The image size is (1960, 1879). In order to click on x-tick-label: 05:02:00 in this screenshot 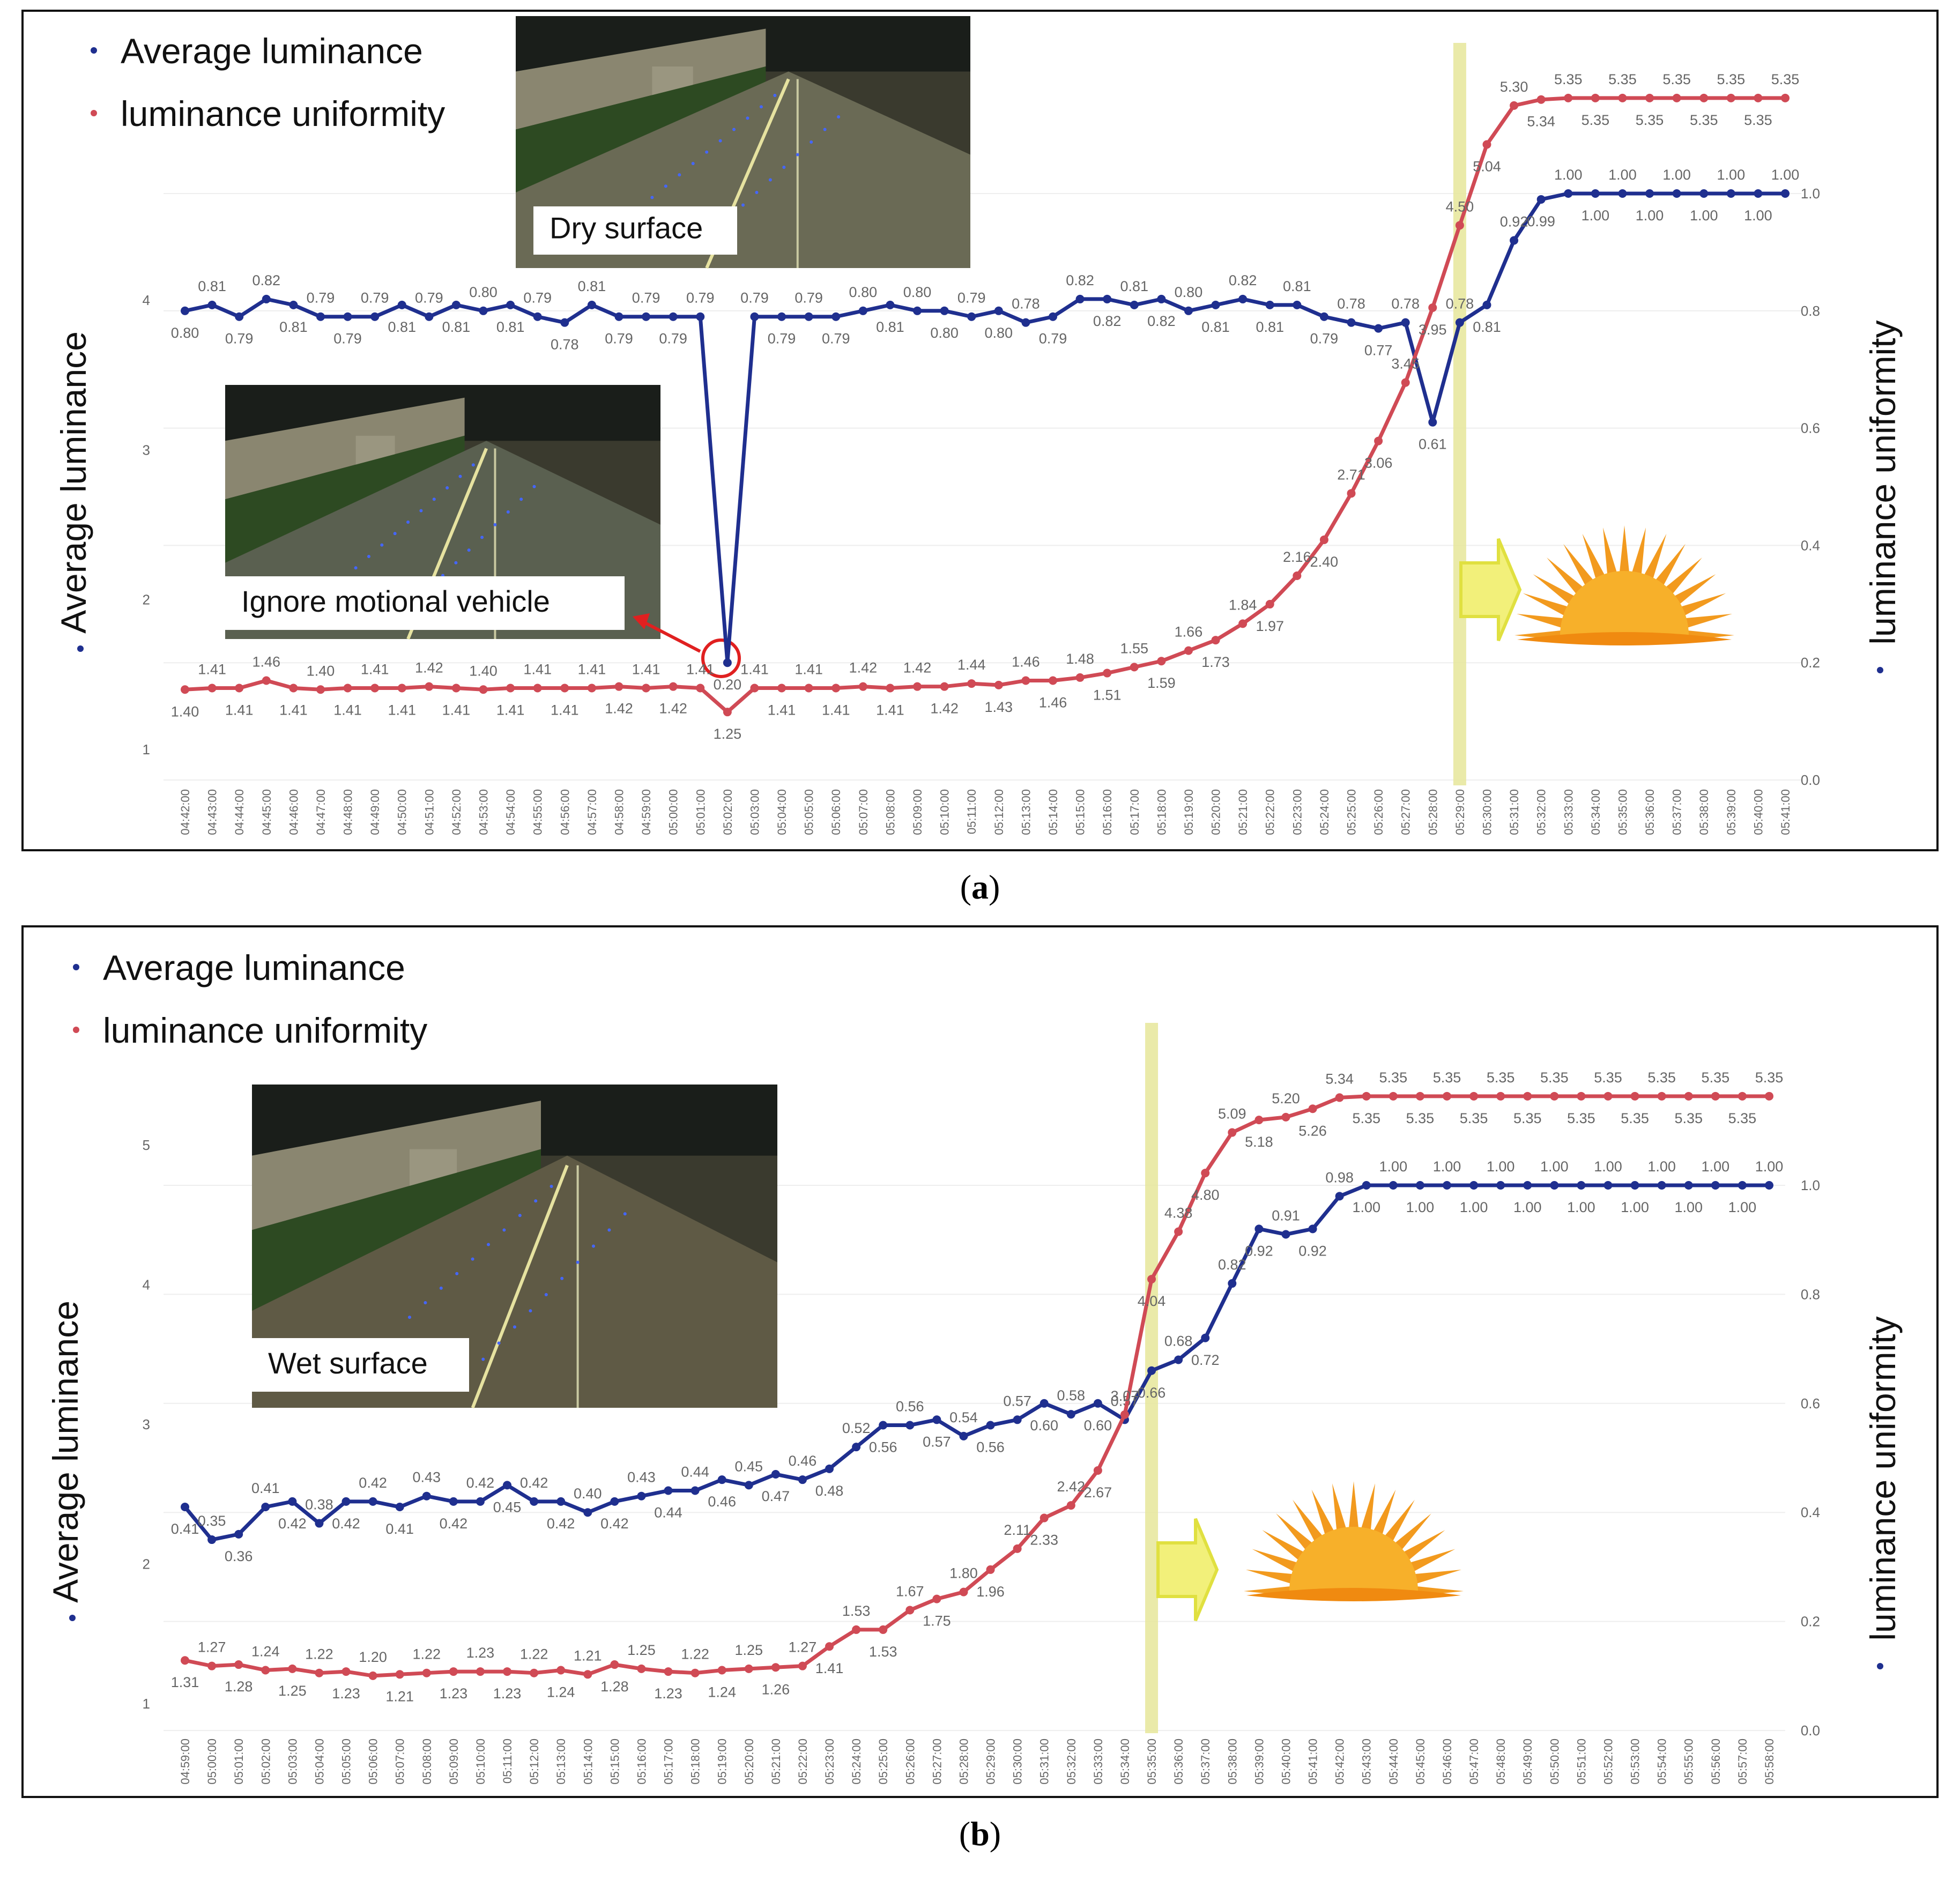, I will do `click(265, 1762)`.